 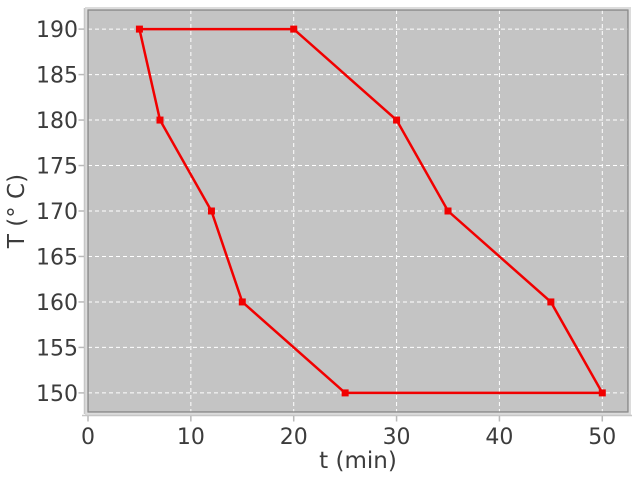 What do you see at coordinates (57, 257) in the screenshot?
I see `y-tick-label: 165` at bounding box center [57, 257].